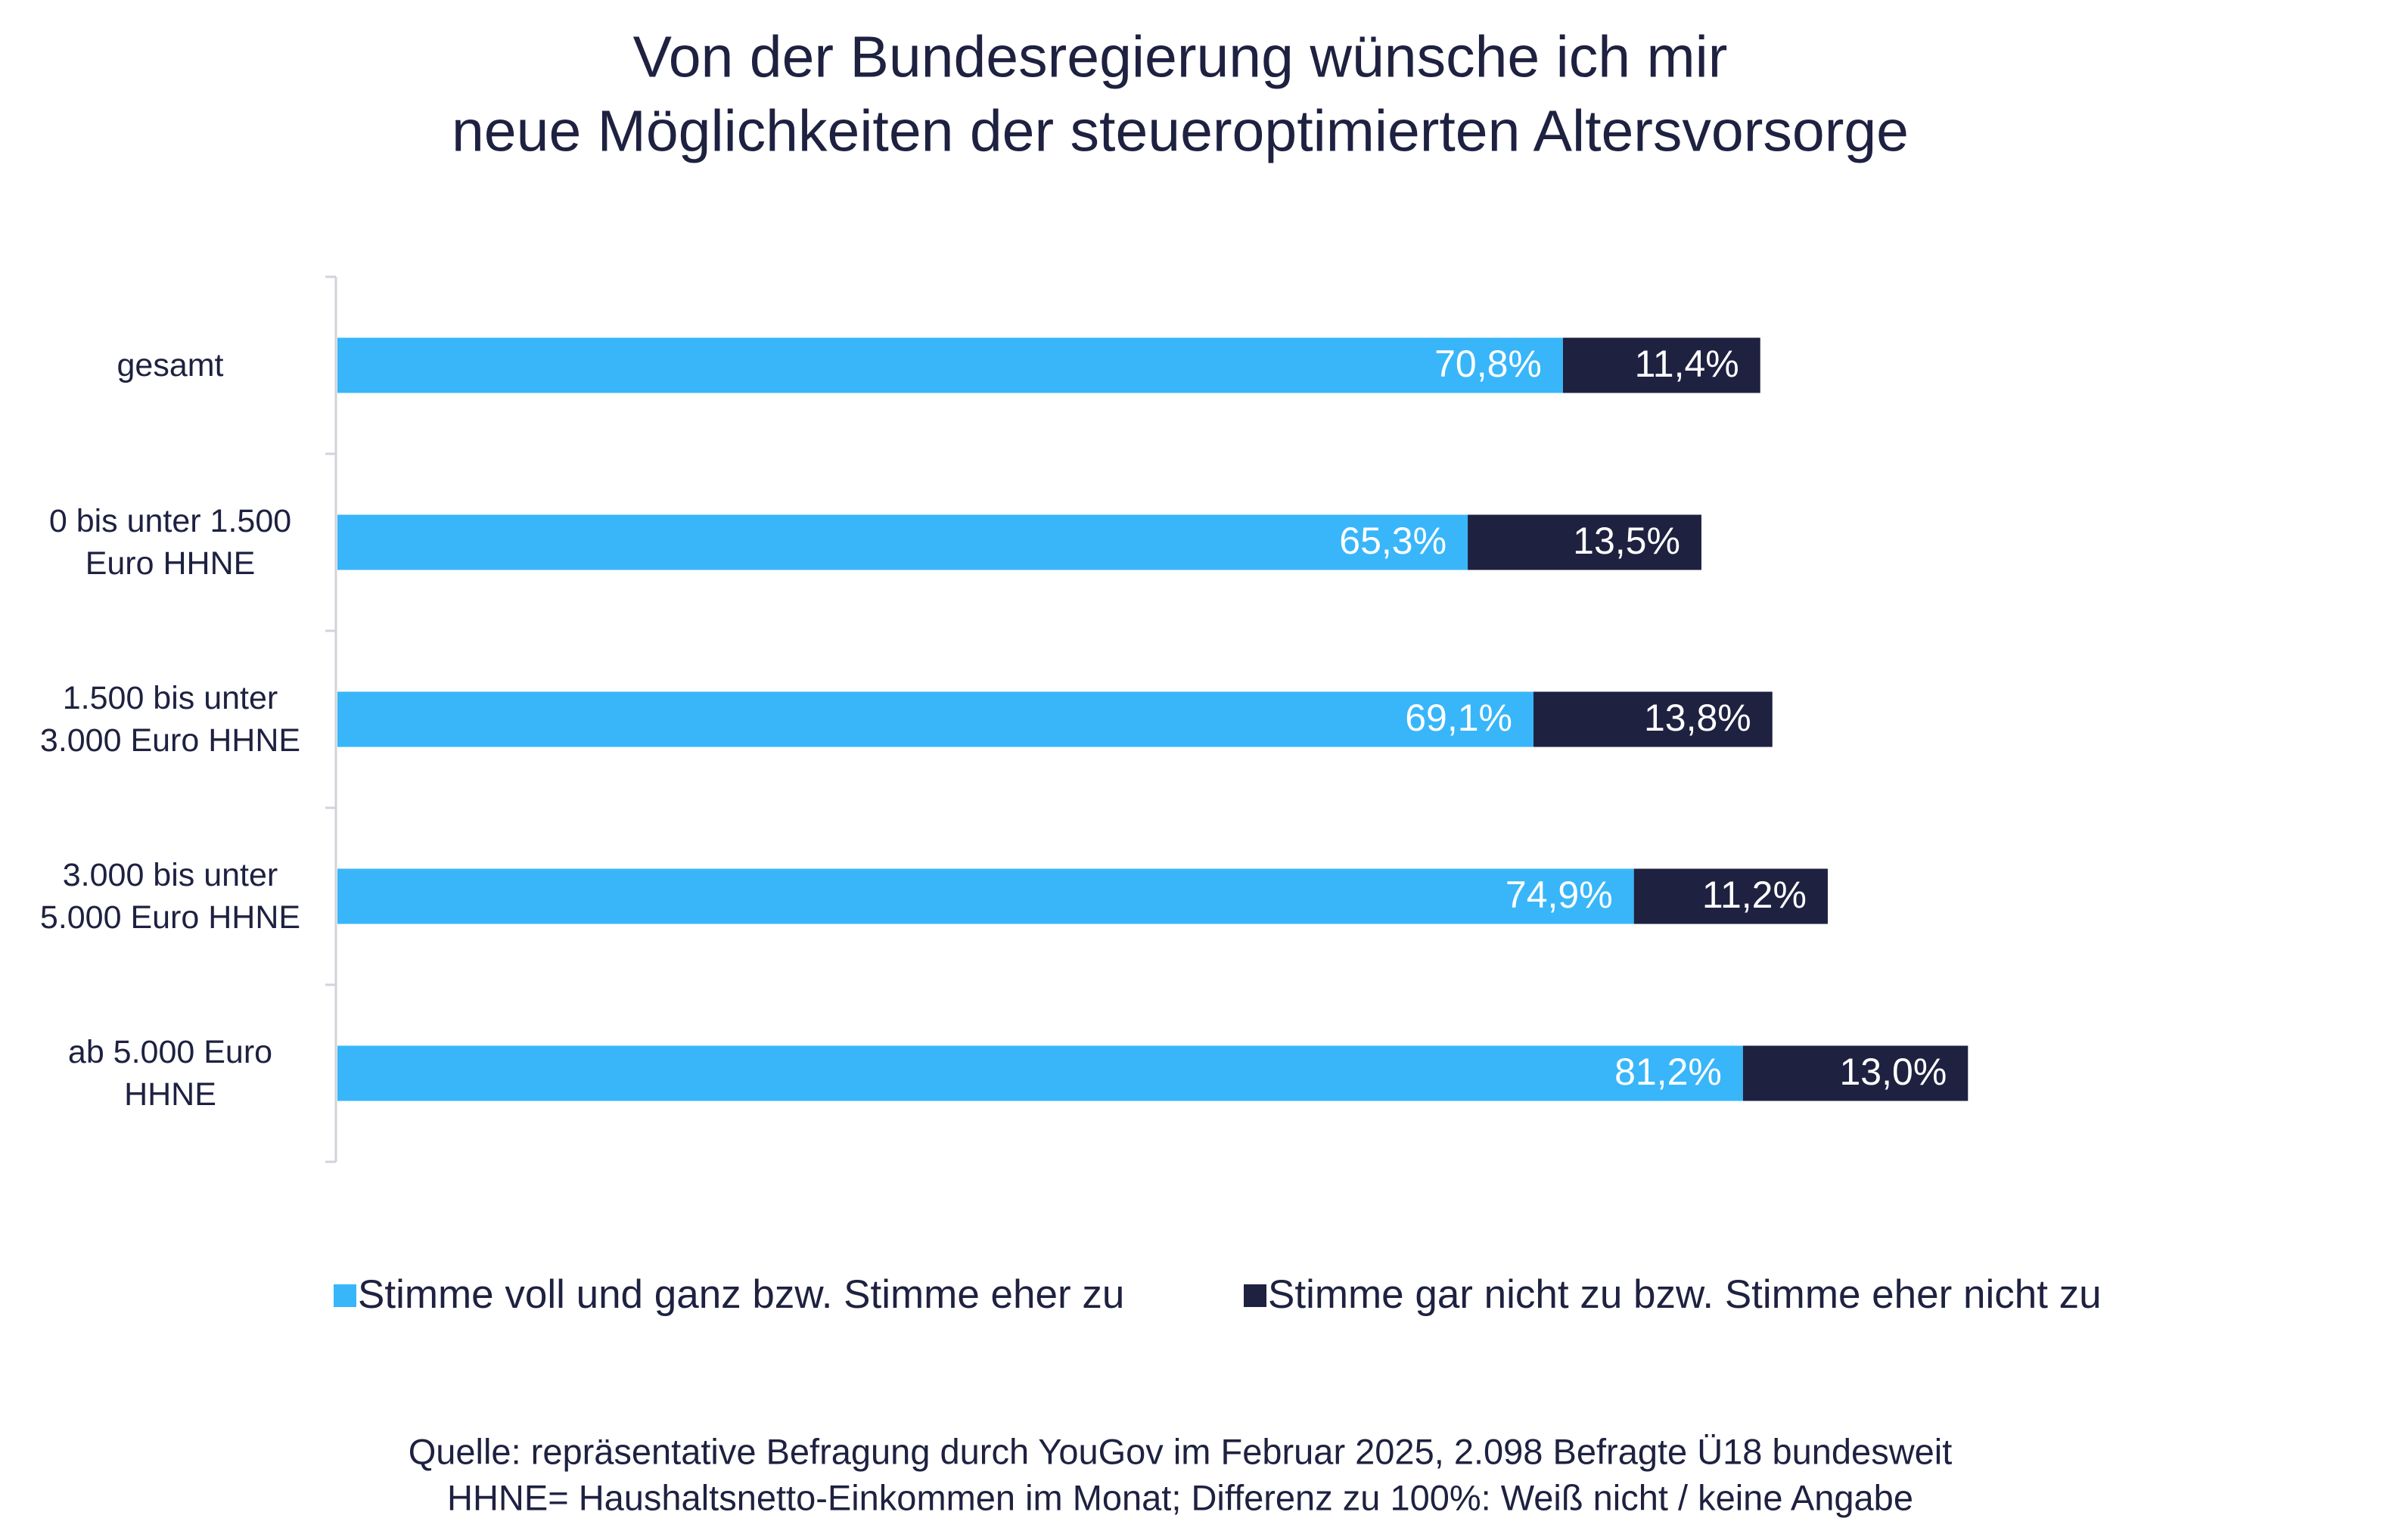  I want to click on legend-label: Stimme voll und ganz bzw. Stimme eher zu, so click(741, 1294).